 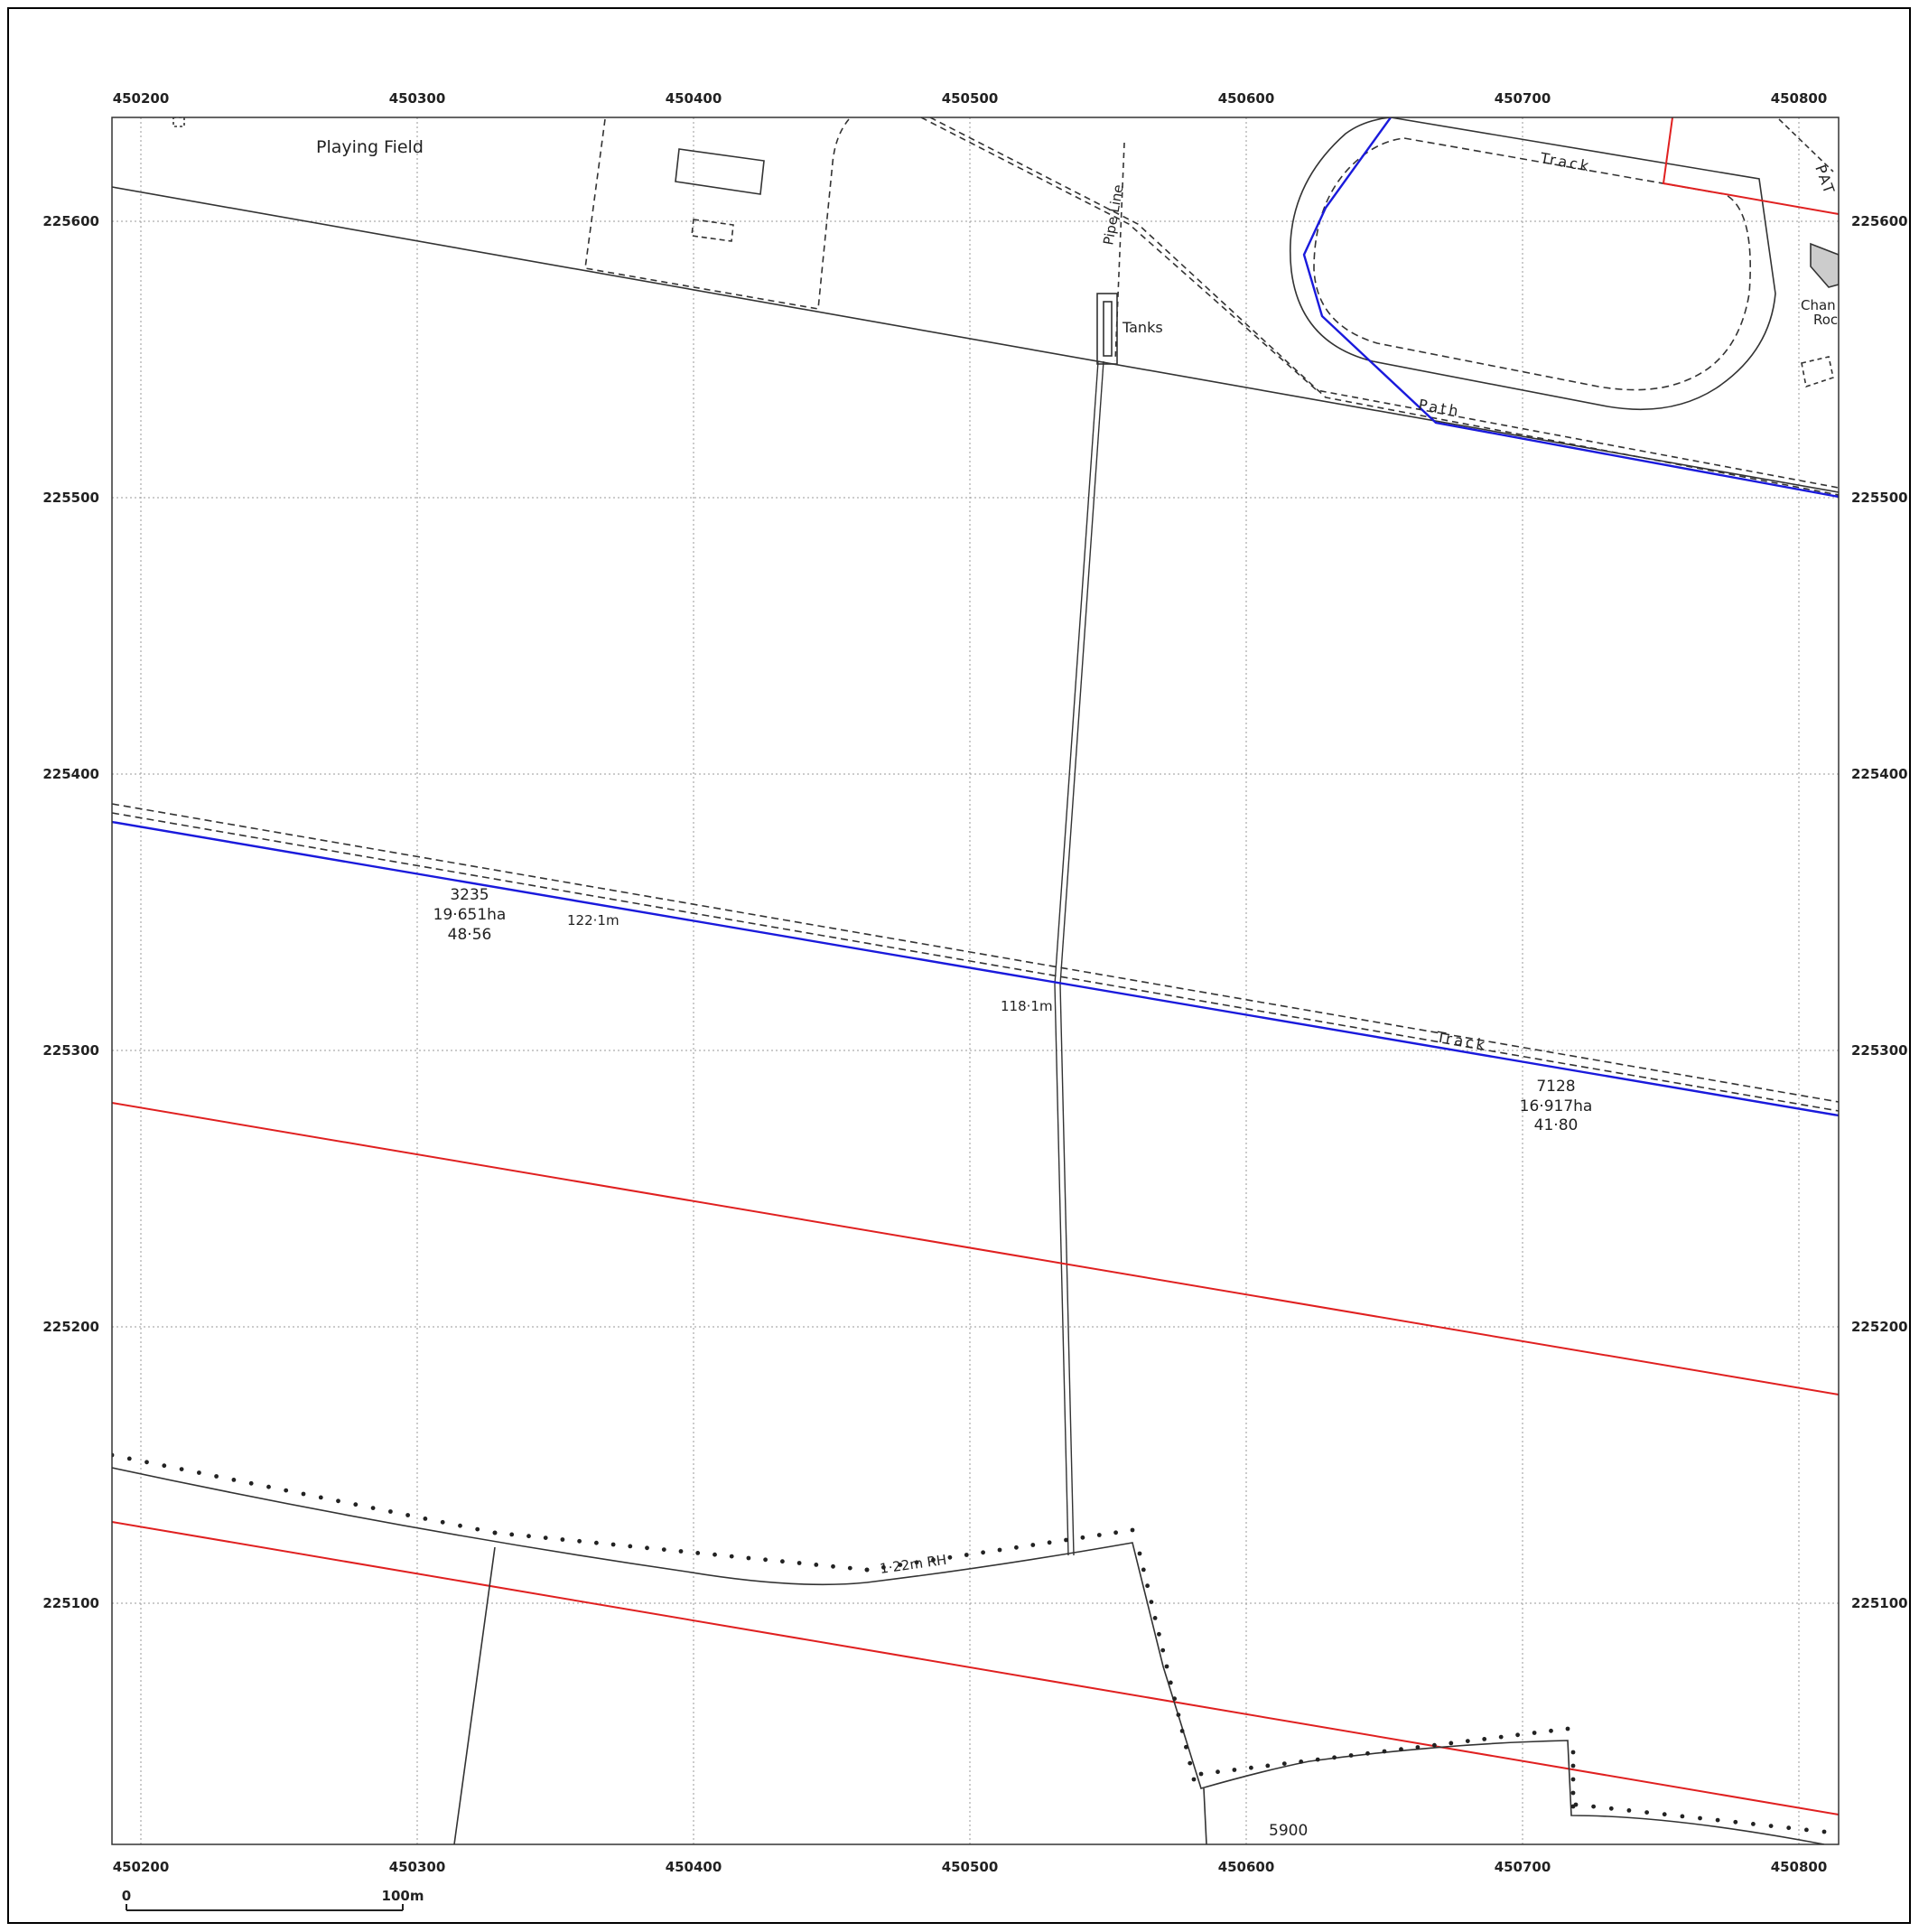 I want to click on x-tick-top: 450200, so click(x=142, y=98).